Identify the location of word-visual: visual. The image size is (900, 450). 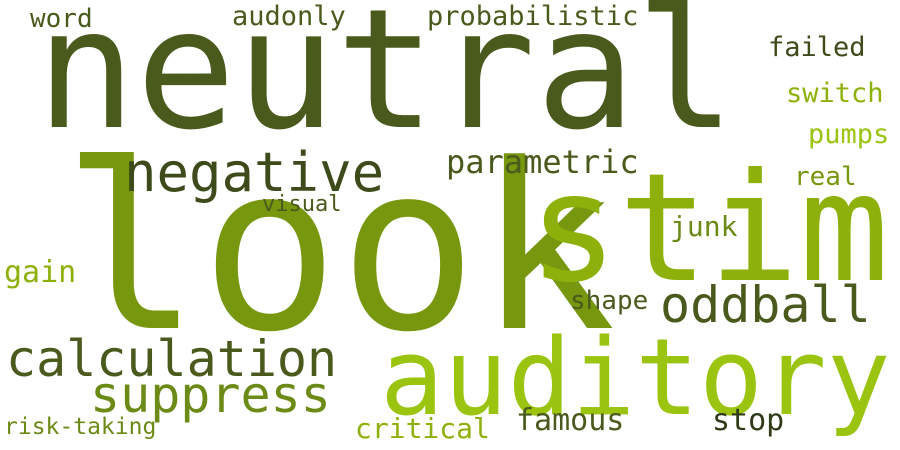
(302, 204).